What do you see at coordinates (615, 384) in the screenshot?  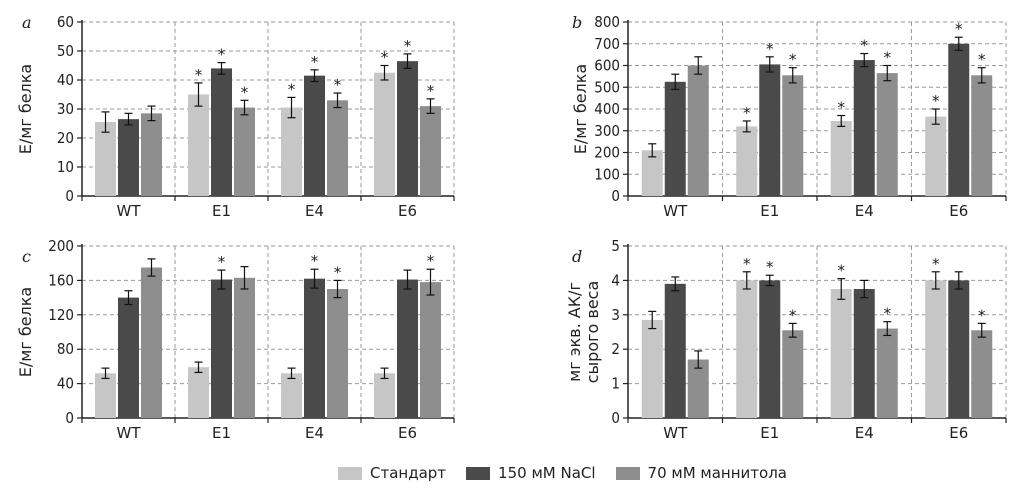 I see `panel-d-y-tick-label: 1` at bounding box center [615, 384].